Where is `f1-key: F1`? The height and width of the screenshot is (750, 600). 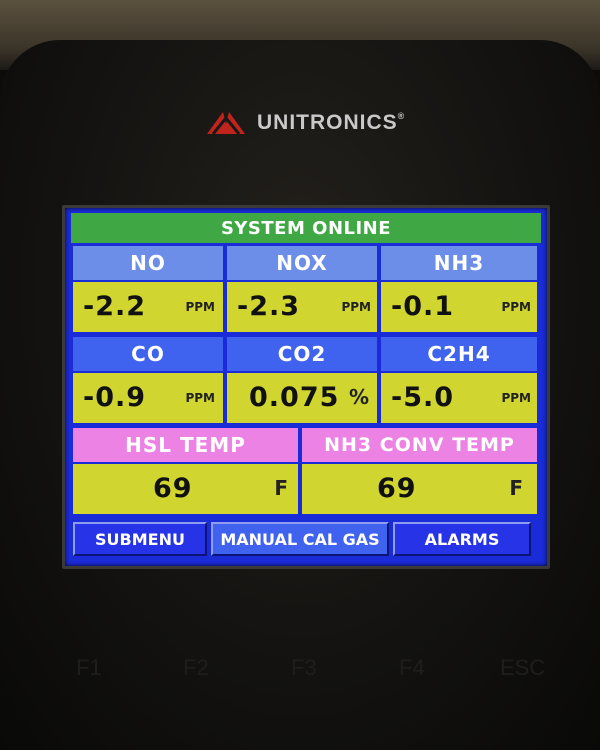 f1-key: F1 is located at coordinates (89, 667).